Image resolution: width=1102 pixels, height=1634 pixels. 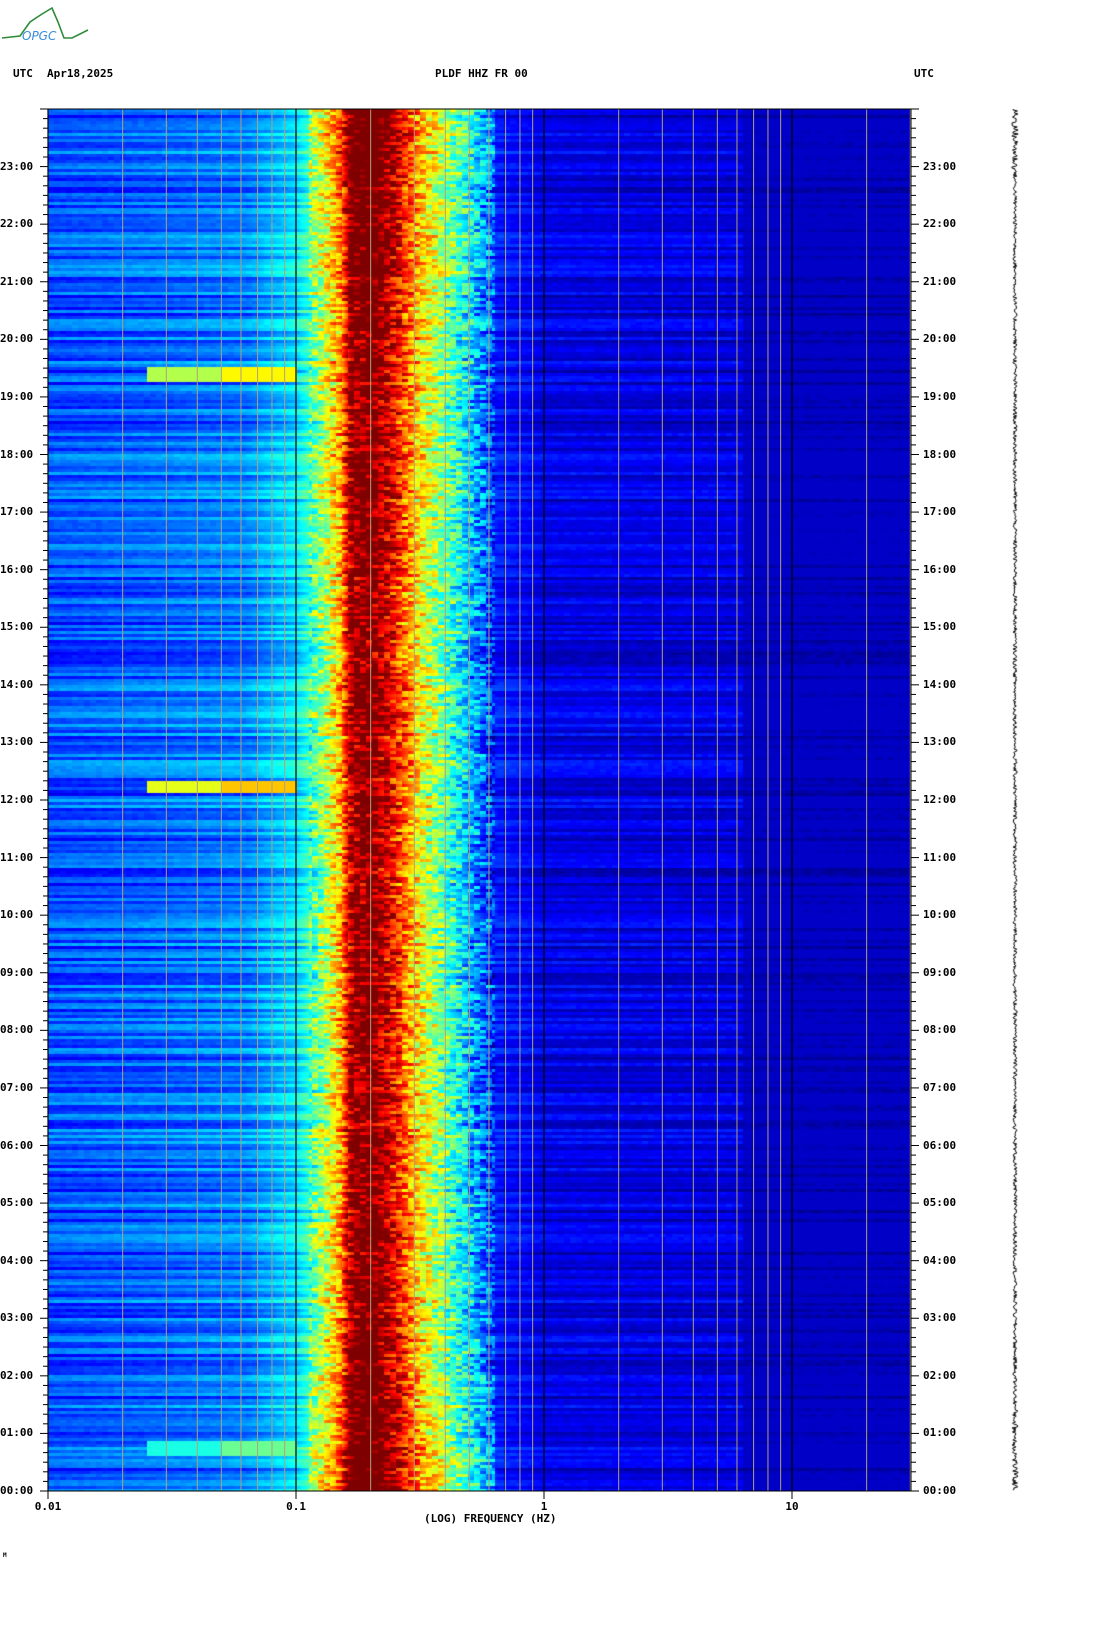 I want to click on right-time-label: 21:00, so click(x=940, y=281).